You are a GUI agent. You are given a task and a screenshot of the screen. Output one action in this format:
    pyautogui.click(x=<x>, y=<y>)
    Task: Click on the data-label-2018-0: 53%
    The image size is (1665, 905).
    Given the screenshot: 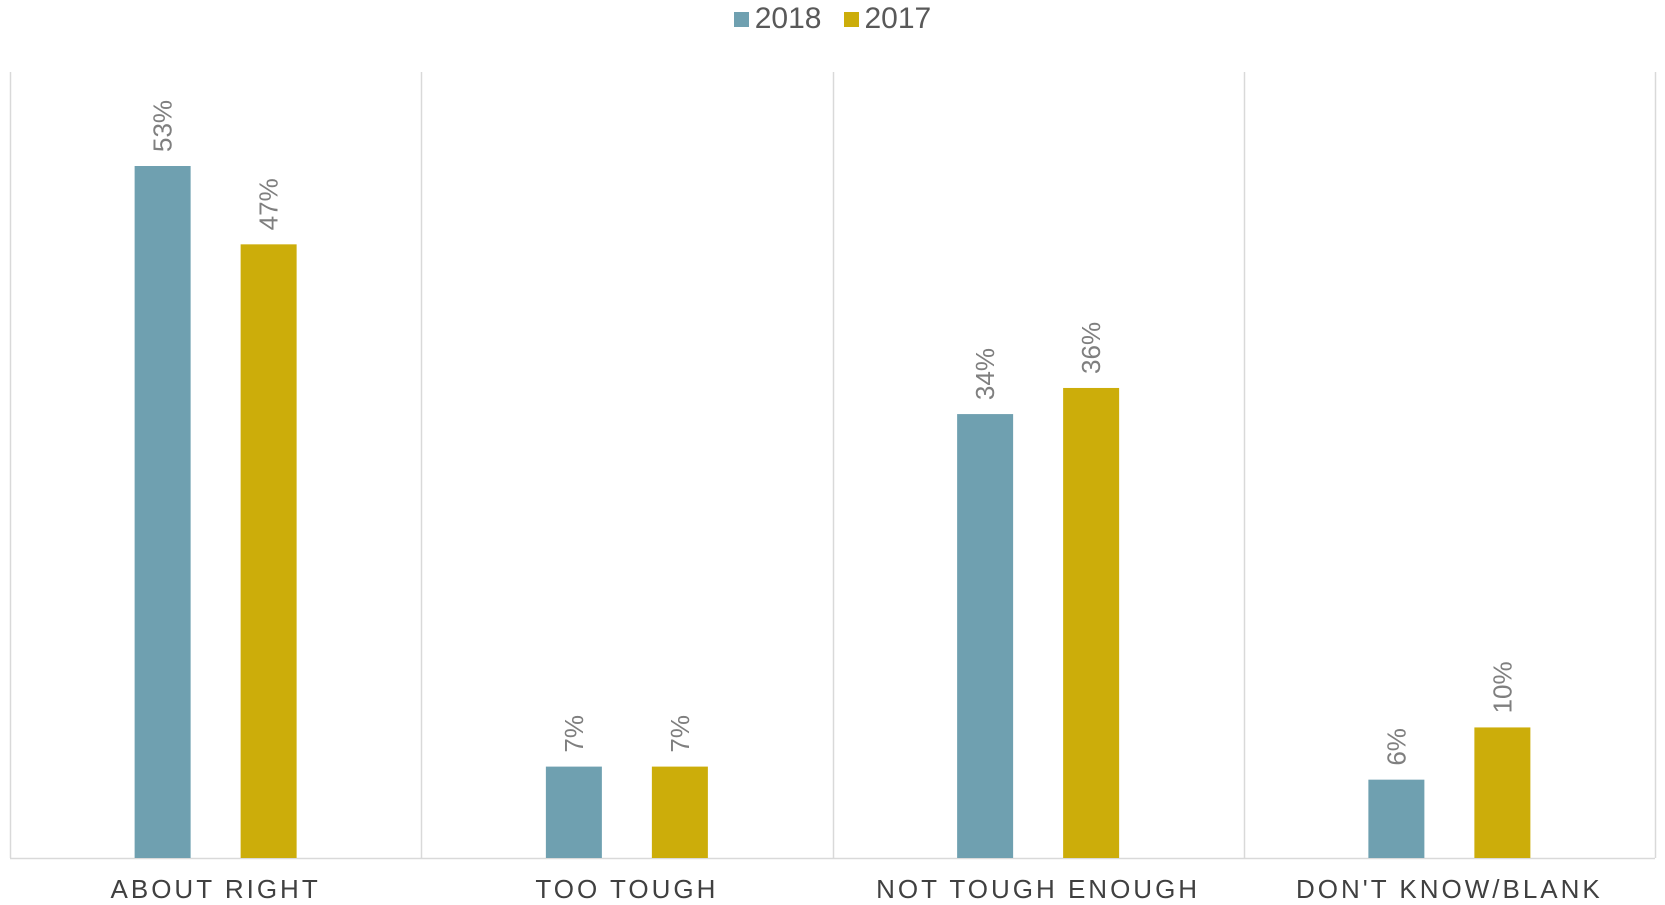 What is the action you would take?
    pyautogui.click(x=163, y=126)
    